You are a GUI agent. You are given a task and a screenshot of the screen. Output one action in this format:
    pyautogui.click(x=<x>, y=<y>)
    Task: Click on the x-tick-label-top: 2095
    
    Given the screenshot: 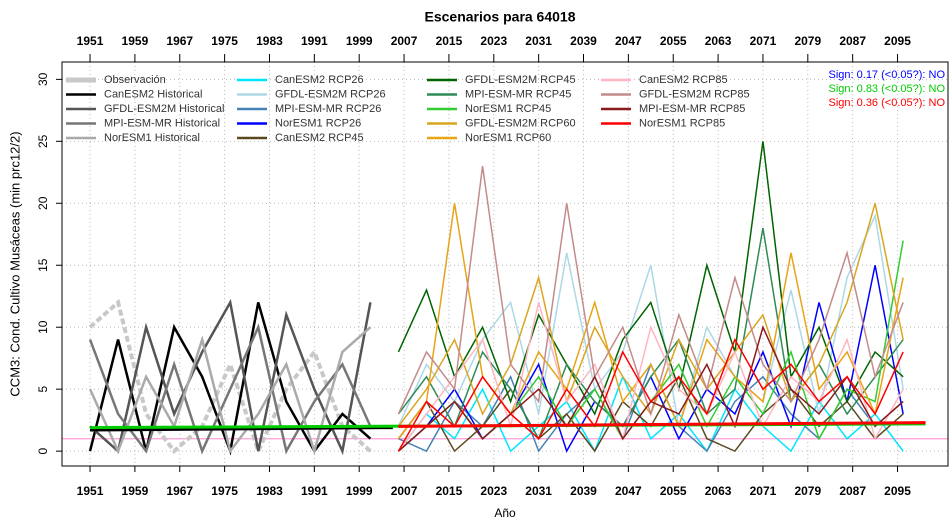 What is the action you would take?
    pyautogui.click(x=897, y=41)
    